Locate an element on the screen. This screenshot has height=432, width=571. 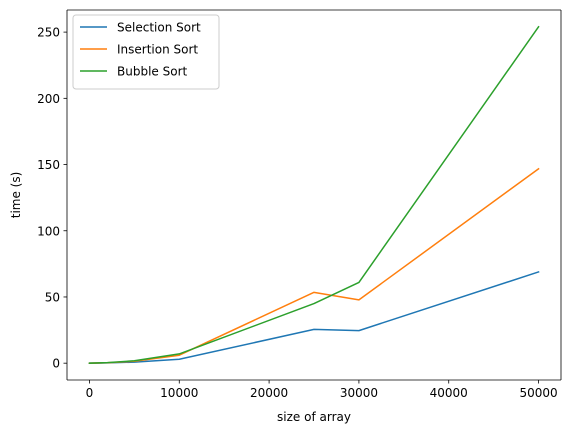
y-tick-label: 100 is located at coordinates (48, 231).